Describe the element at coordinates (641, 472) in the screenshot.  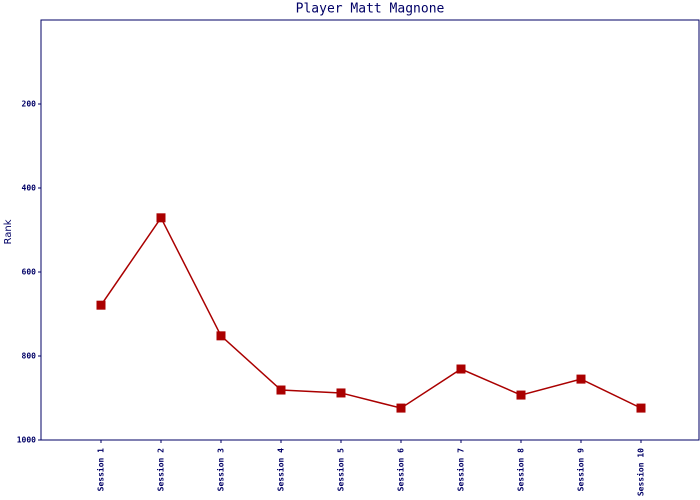
I see `x-tick-label: Session 10` at that location.